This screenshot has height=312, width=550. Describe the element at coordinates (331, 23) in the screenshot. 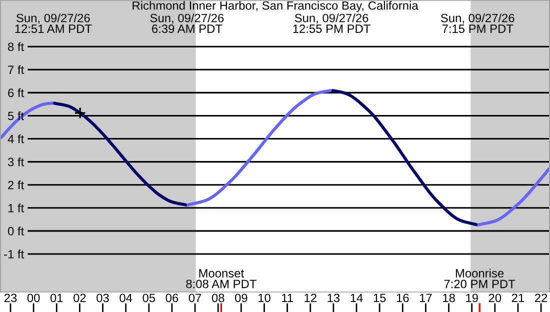

I see `annotation: Sun, 09/27/26 12:55 PM PDT` at that location.